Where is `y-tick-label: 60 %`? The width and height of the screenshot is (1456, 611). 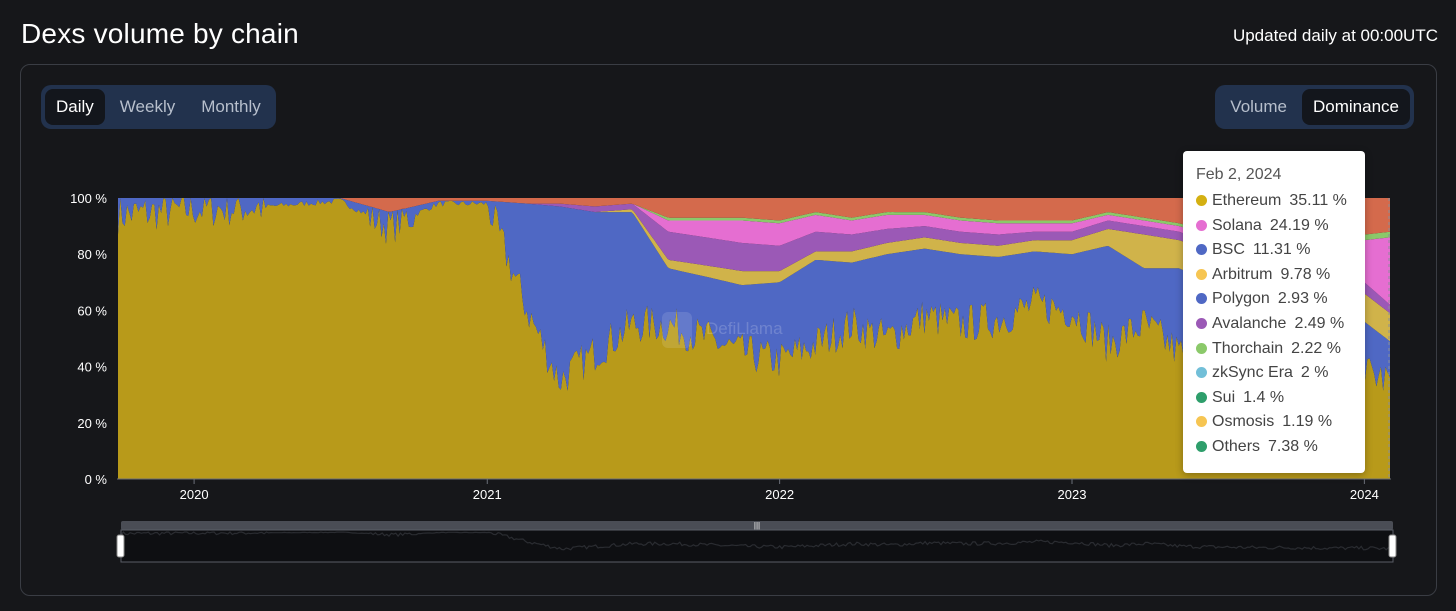 y-tick-label: 60 % is located at coordinates (92, 310).